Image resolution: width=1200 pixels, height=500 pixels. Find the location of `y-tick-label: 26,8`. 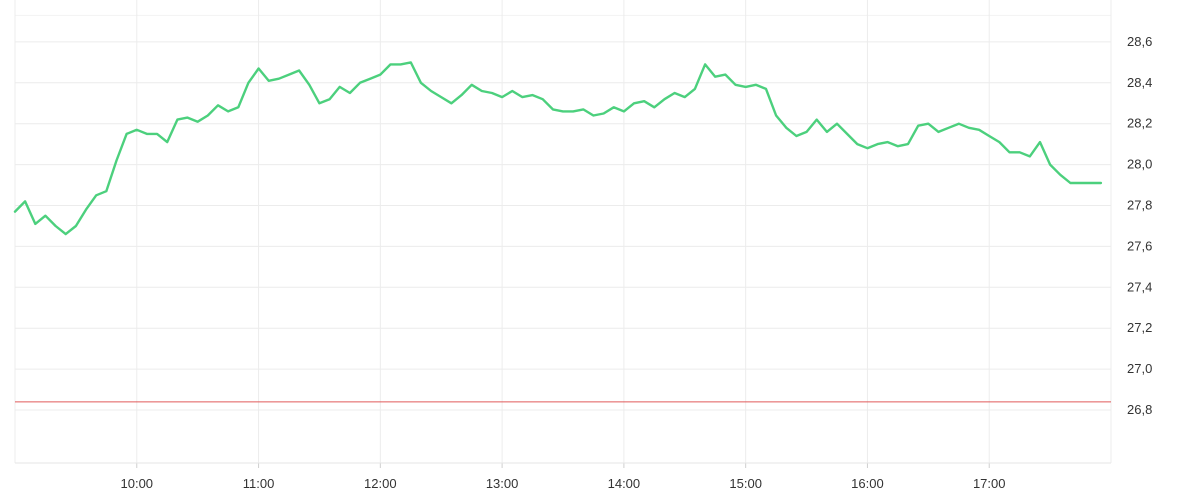

y-tick-label: 26,8 is located at coordinates (1139, 409).